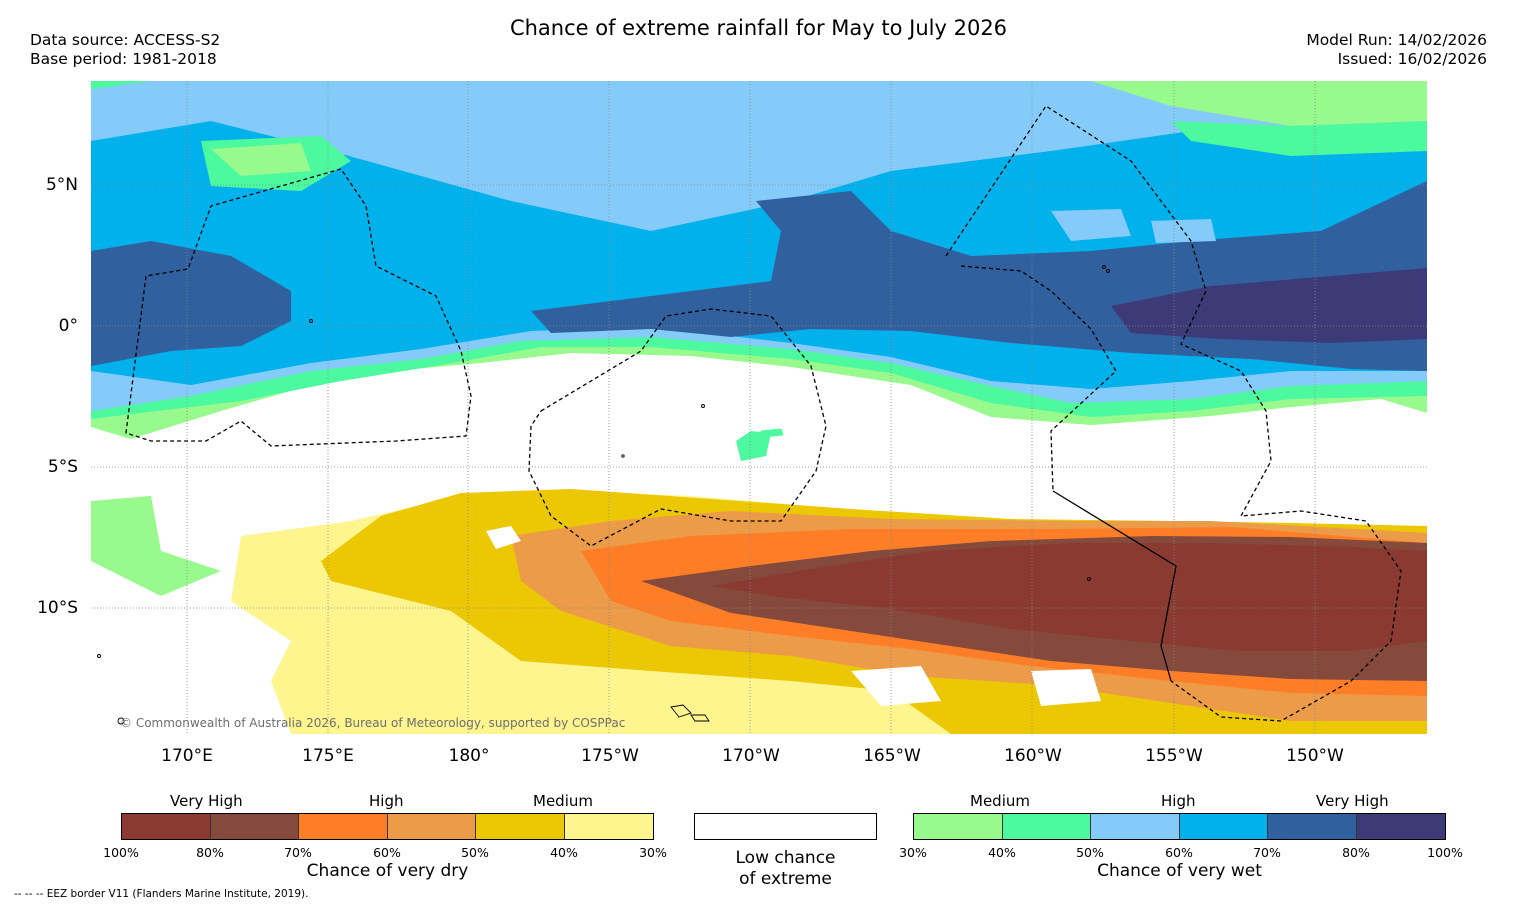 The image size is (1517, 908). I want to click on neutral-caption: Low chance of extreme, so click(785, 869).